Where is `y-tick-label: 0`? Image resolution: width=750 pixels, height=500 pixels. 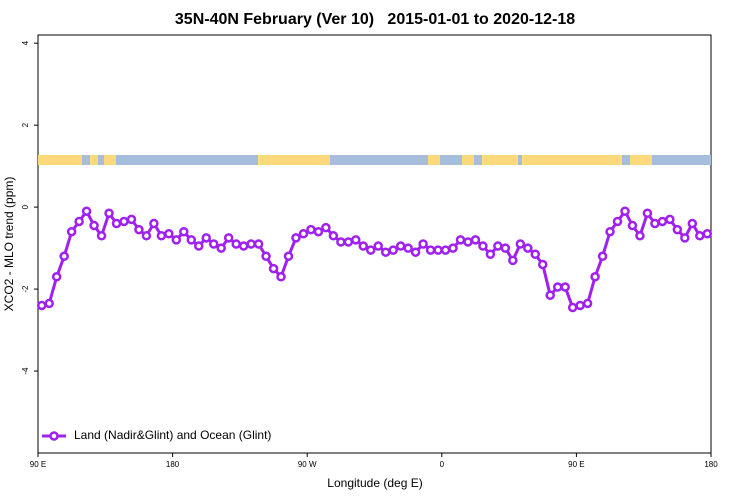
y-tick-label: 0 is located at coordinates (25, 206).